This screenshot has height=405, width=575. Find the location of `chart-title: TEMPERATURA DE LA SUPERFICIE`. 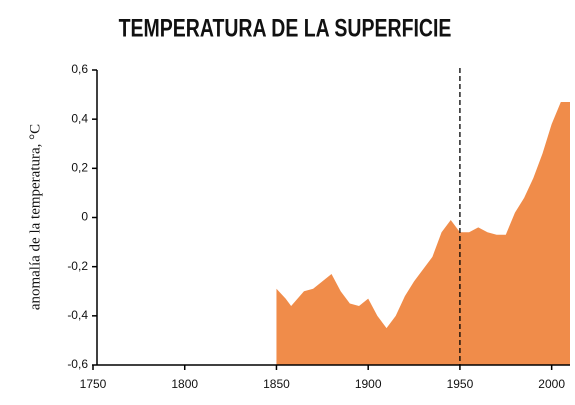

chart-title: TEMPERATURA DE LA SUPERFICIE is located at coordinates (285, 28).